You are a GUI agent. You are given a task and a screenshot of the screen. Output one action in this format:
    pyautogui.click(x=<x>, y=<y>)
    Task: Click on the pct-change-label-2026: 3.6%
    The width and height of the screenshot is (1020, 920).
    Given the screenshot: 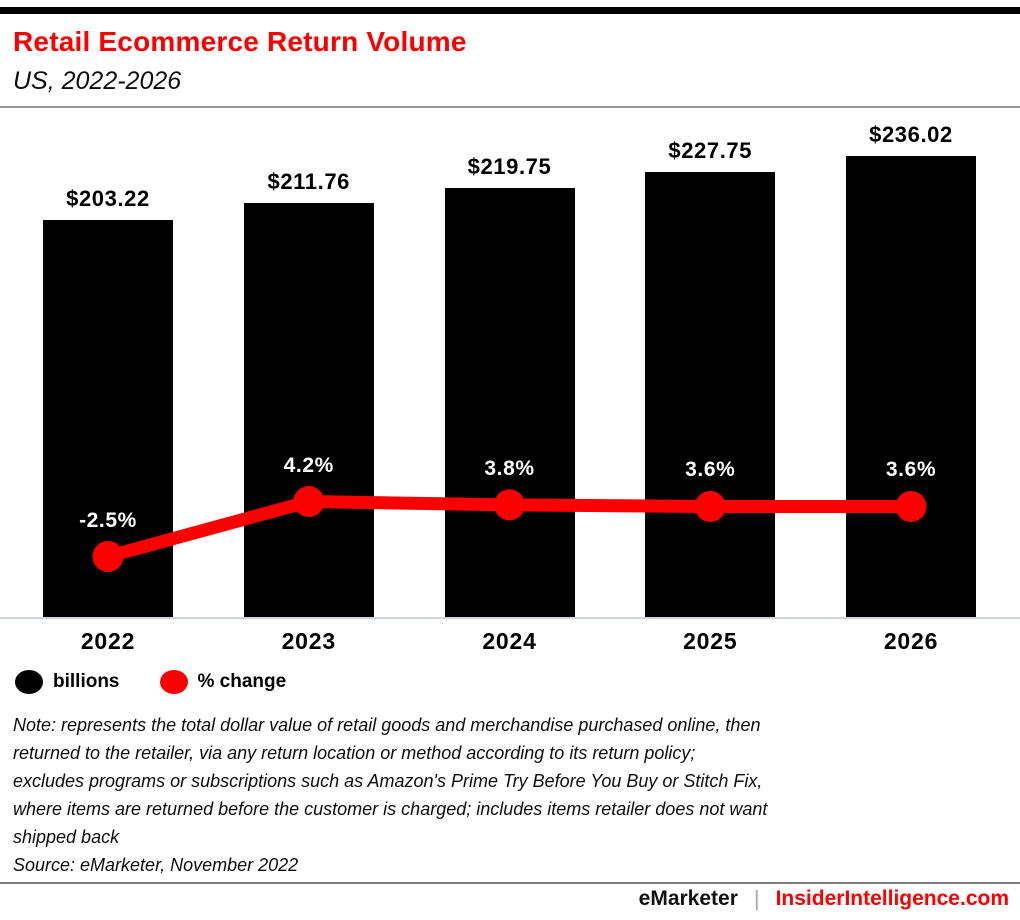 What is the action you would take?
    pyautogui.click(x=911, y=470)
    